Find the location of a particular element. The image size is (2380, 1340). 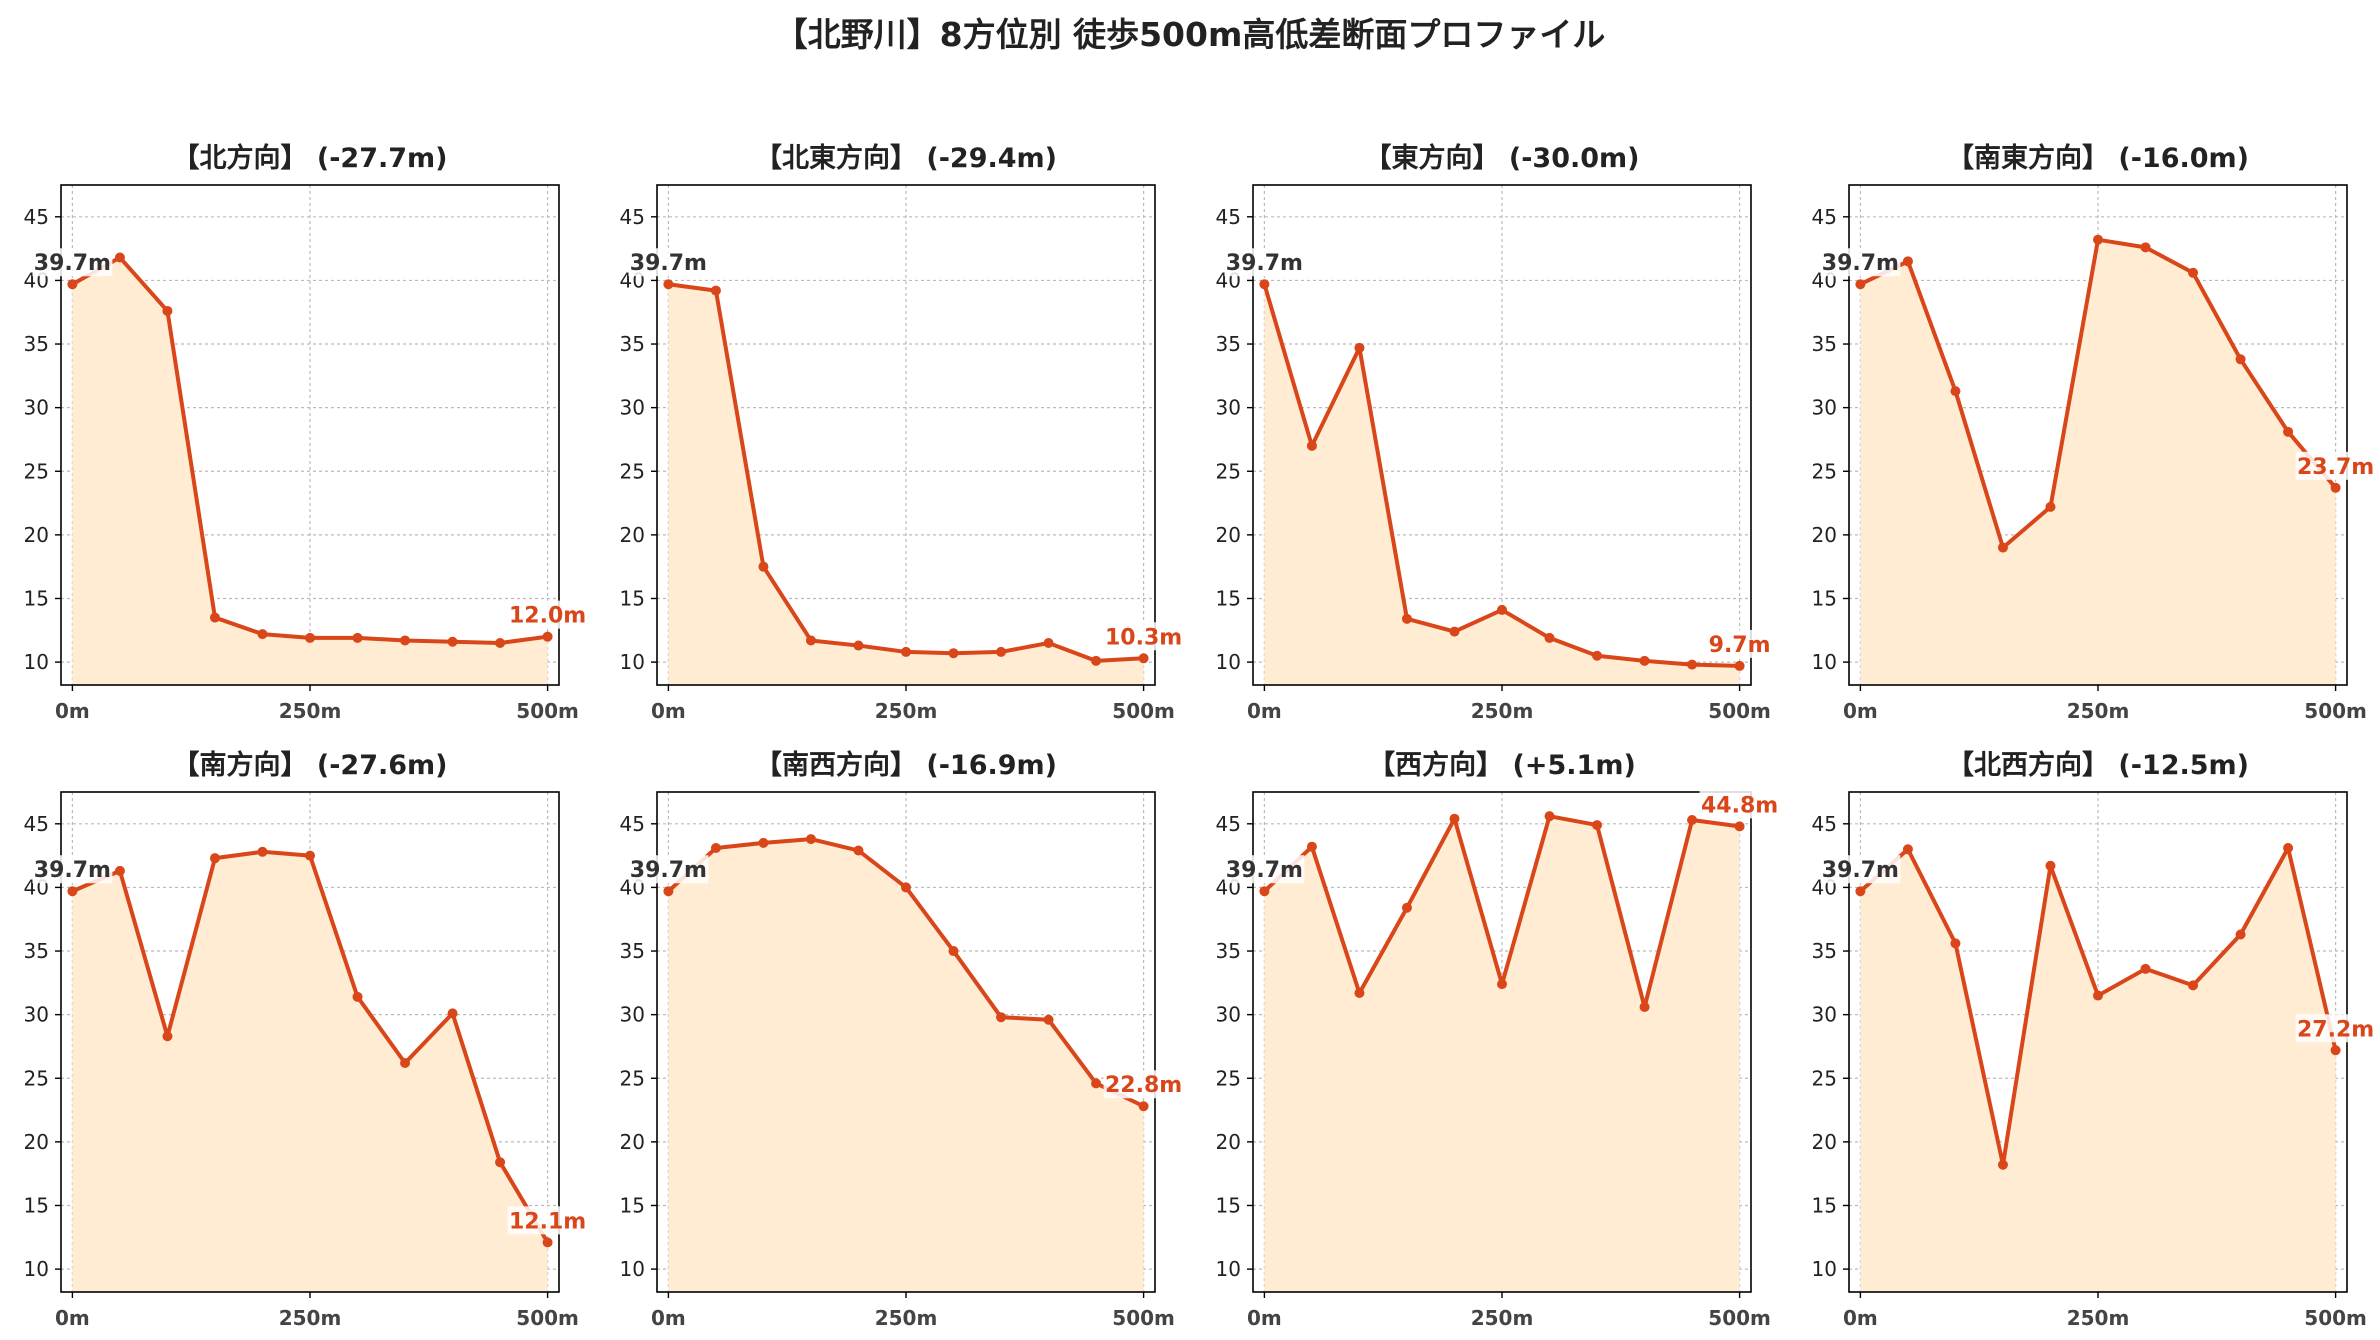

panel-8-xtick-label: 500m is located at coordinates (2335, 1318).